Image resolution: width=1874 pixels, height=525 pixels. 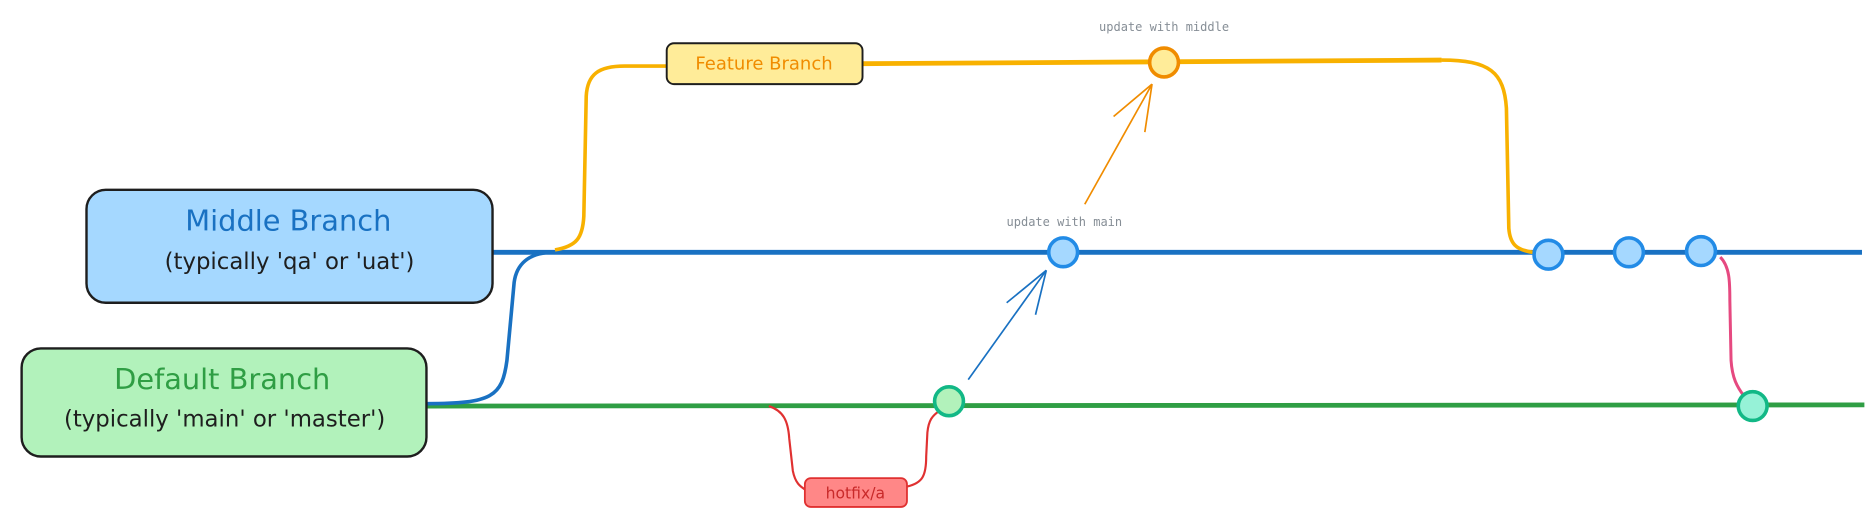 I want to click on middle-from-default-connector, so click(x=488, y=328).